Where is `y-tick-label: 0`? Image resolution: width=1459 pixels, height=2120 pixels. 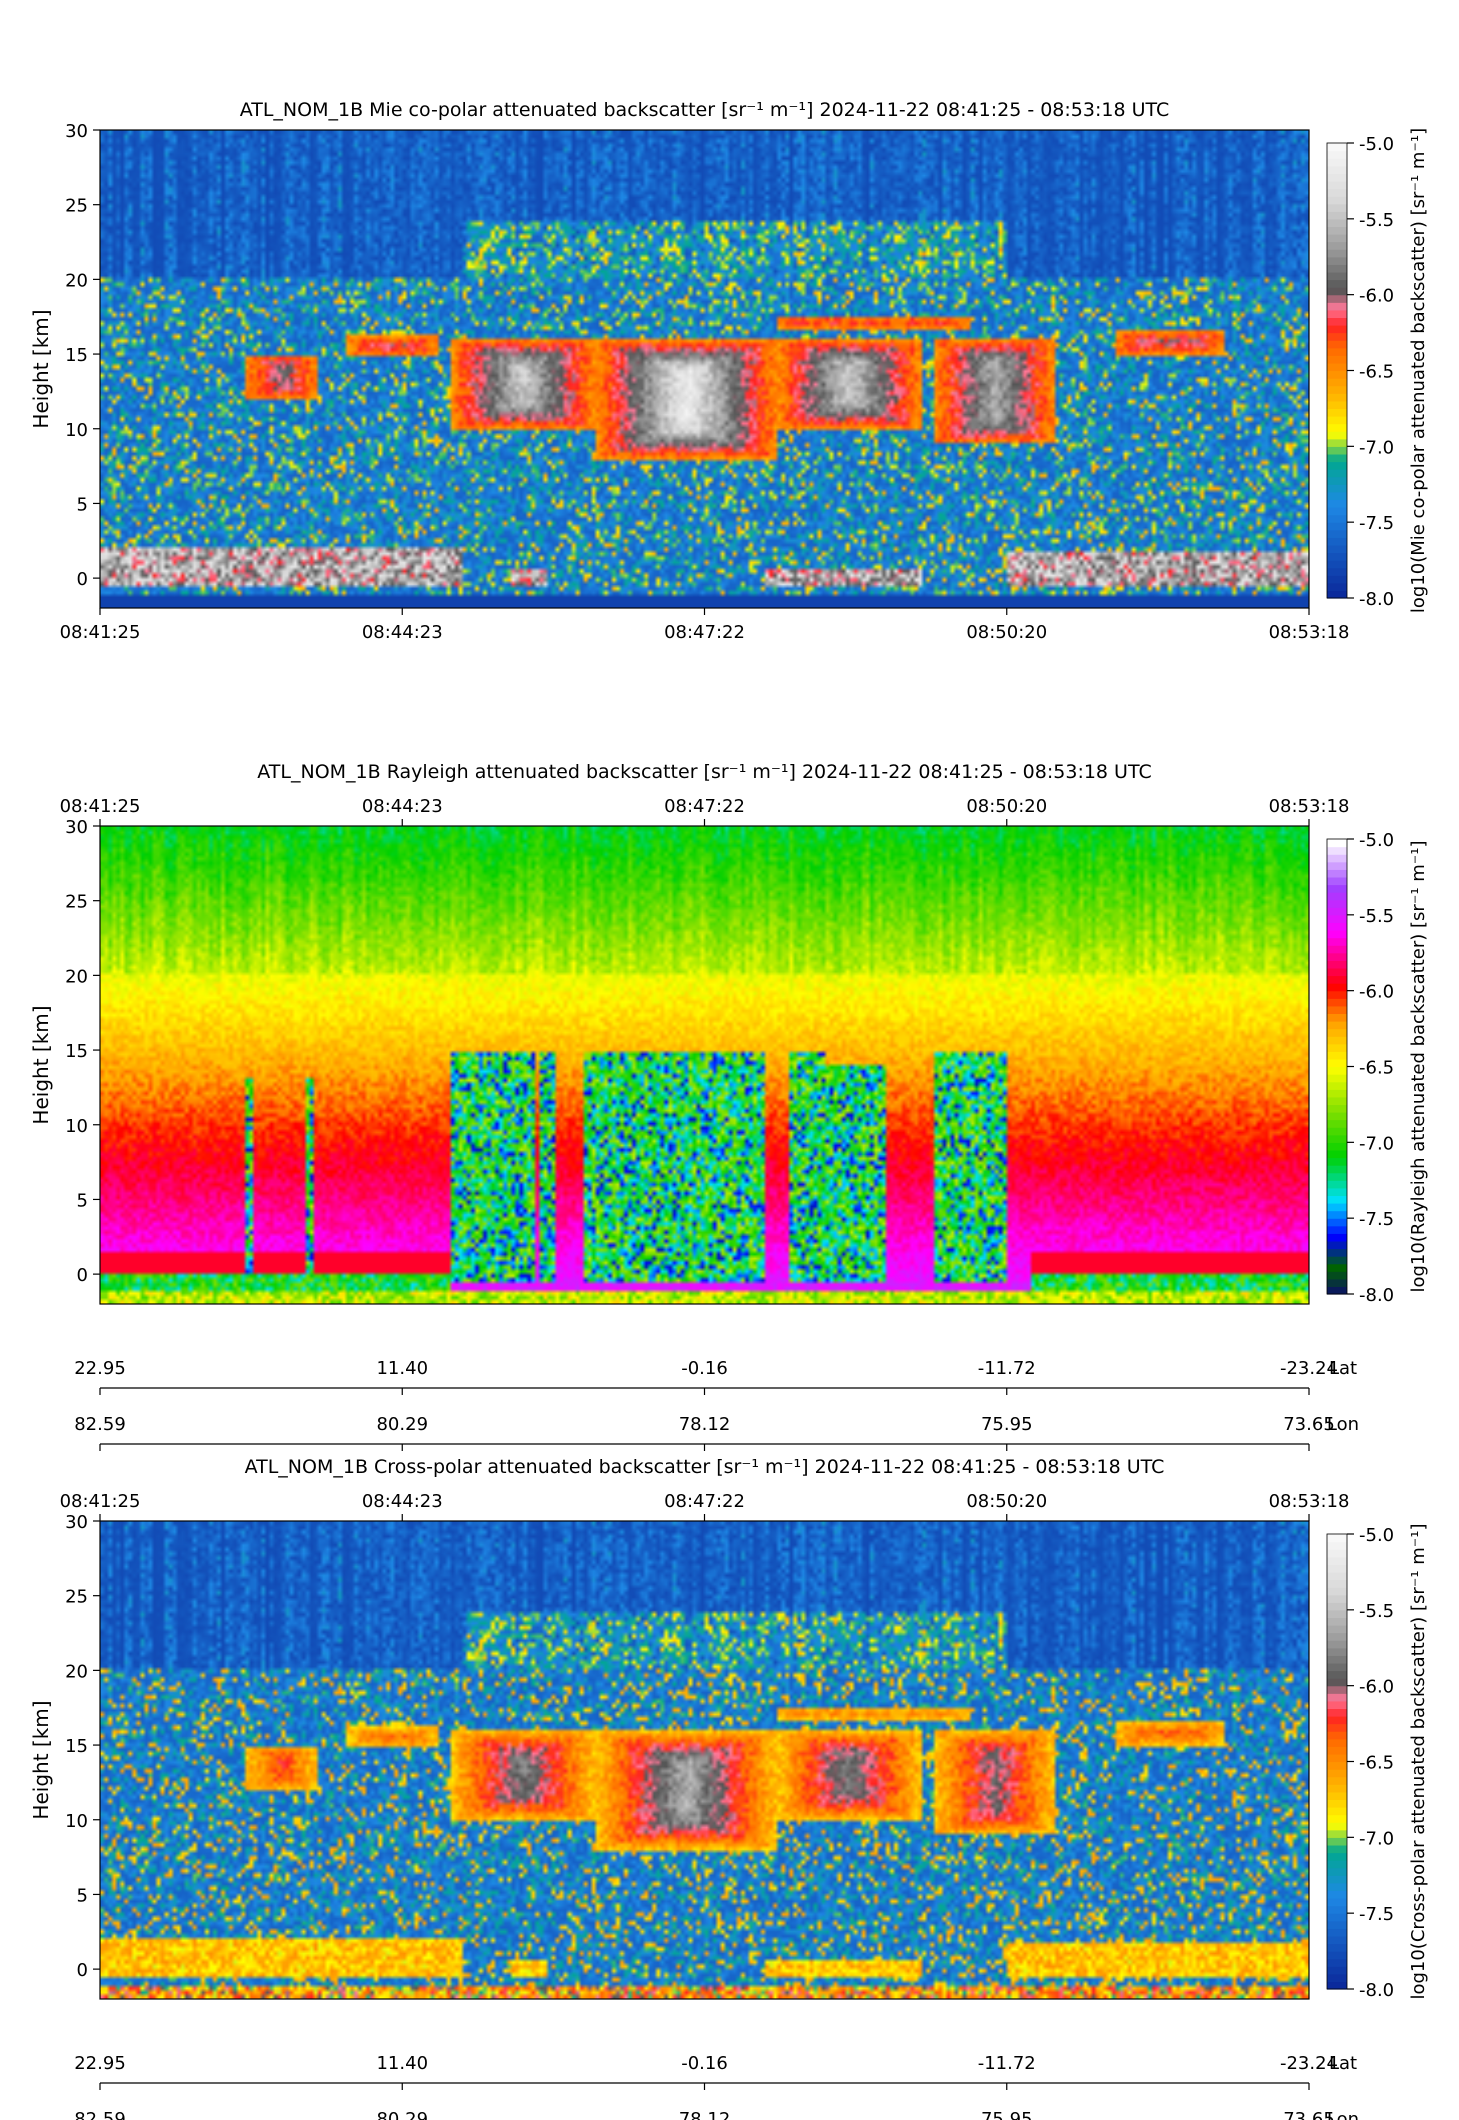
y-tick-label: 0 is located at coordinates (82, 1275).